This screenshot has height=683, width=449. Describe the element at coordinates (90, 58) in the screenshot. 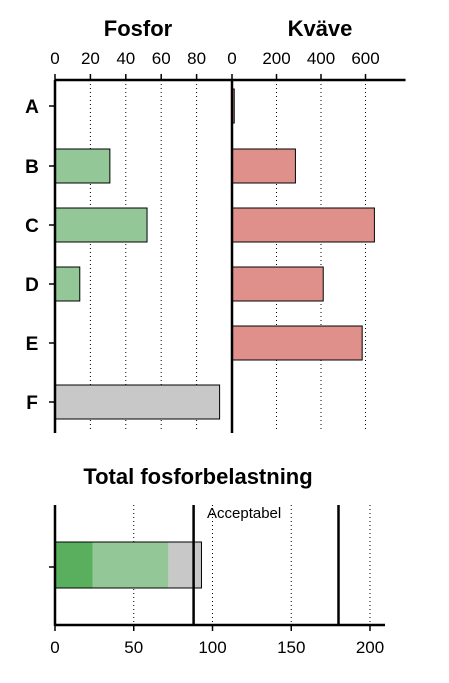

I see `fosfor-tick-label: 20` at that location.